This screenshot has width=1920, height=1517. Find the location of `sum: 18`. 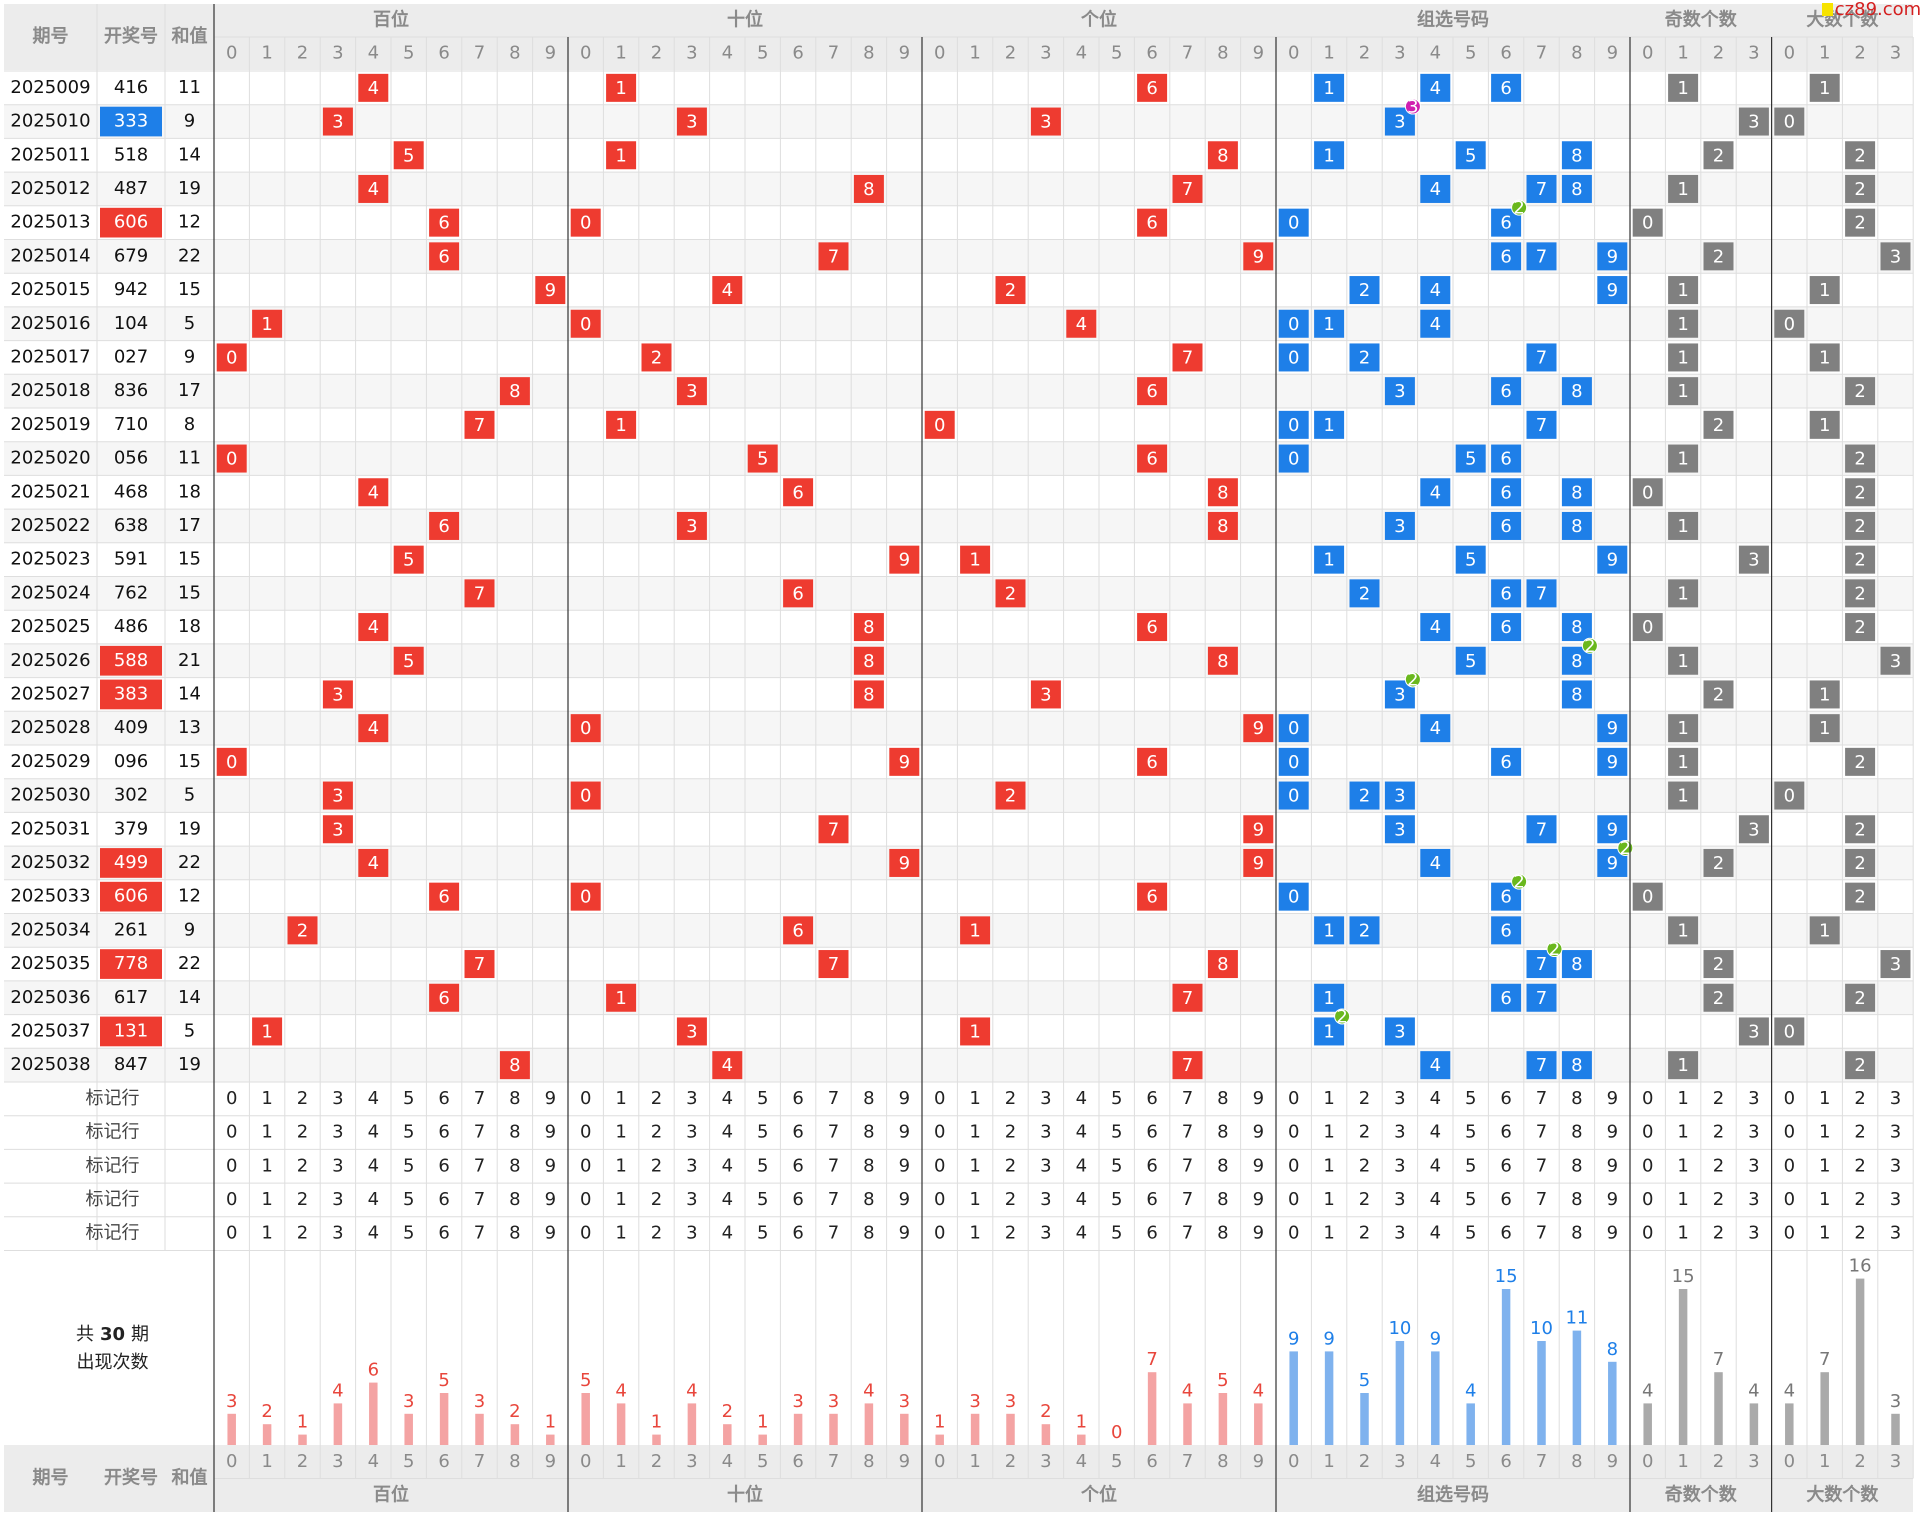

sum: 18 is located at coordinates (189, 491).